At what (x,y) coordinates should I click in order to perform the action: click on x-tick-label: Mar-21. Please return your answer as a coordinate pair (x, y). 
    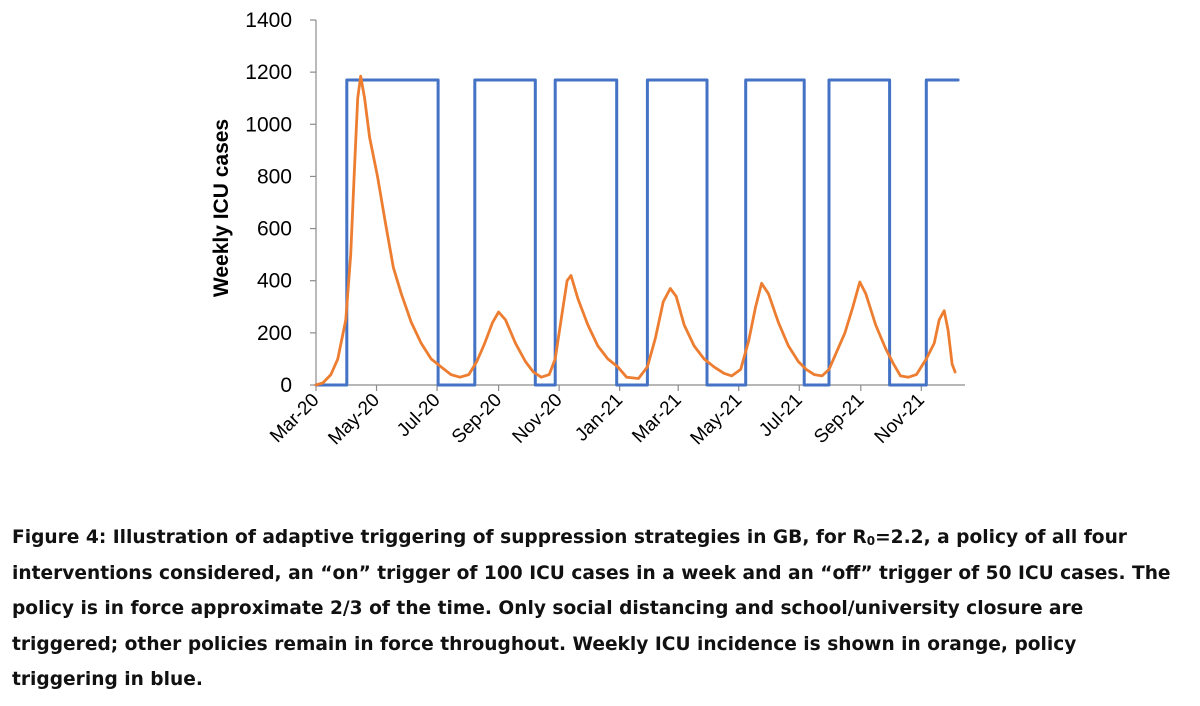
    Looking at the image, I should click on (656, 418).